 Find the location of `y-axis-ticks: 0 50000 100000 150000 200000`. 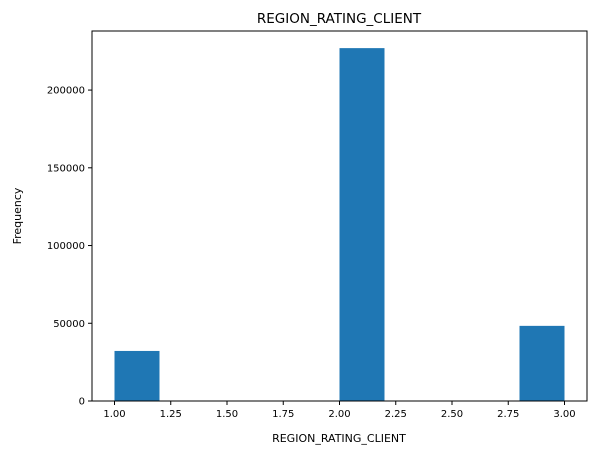

y-axis-ticks: 0 50000 100000 150000 200000 is located at coordinates (69, 247).